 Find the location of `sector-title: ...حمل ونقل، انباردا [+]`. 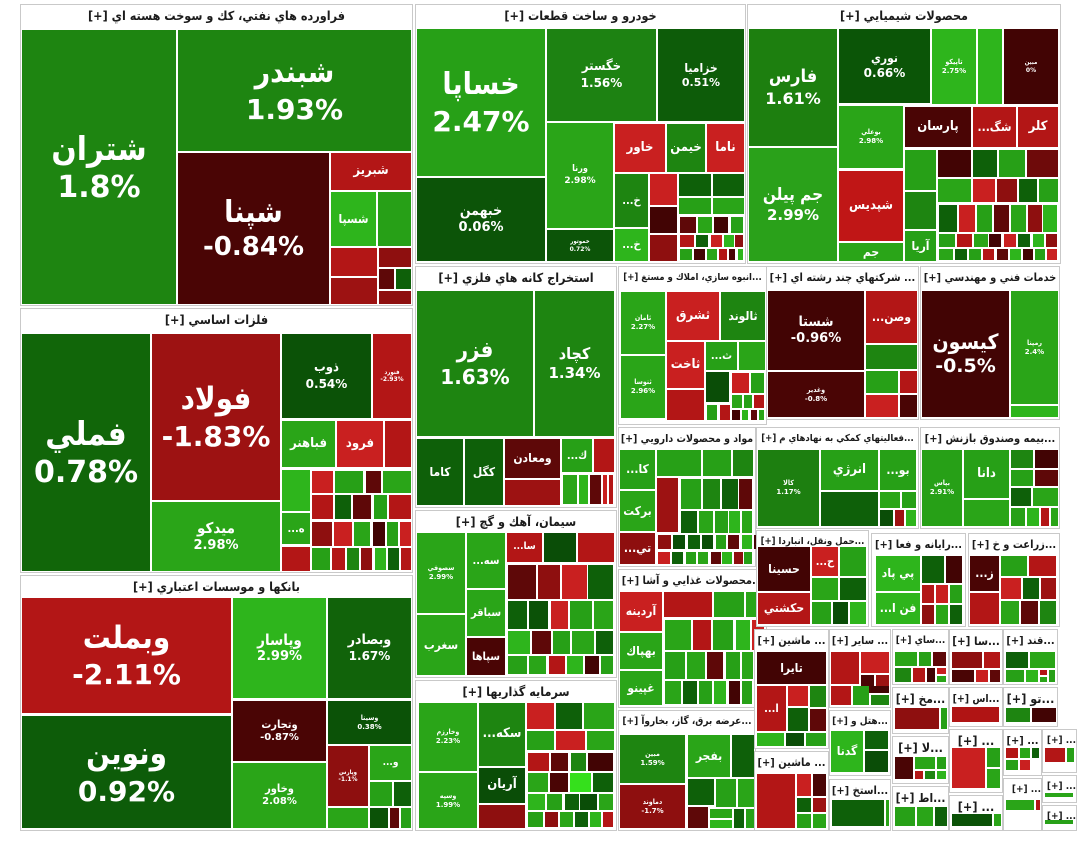

sector-title: ...حمل ونقل، انباردا [+] is located at coordinates (812, 541).